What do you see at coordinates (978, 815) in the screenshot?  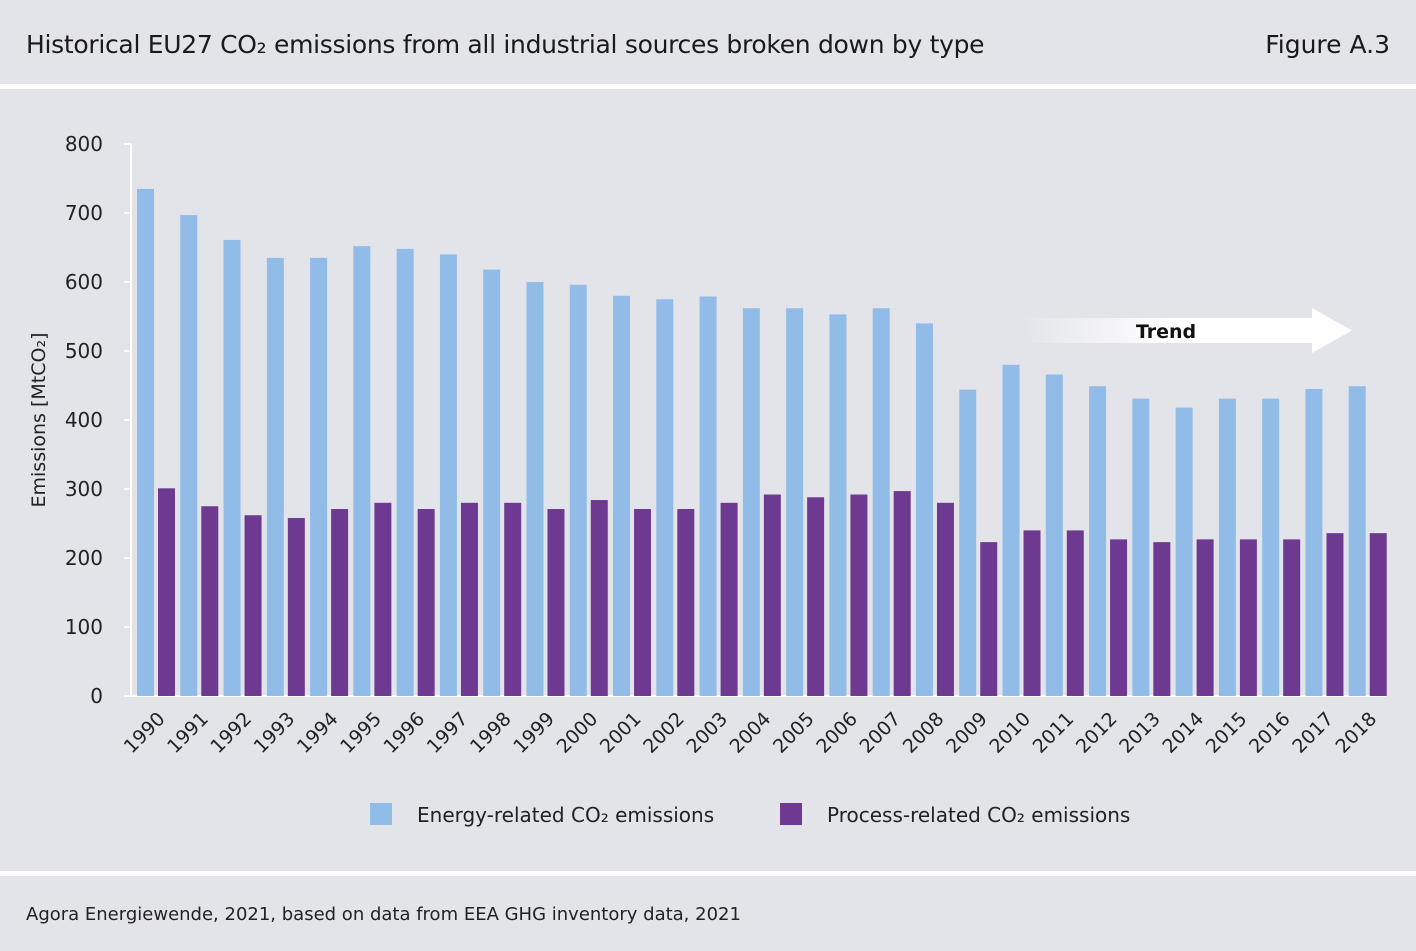 I see `legend-label-process: Process-related CO₂ emissions` at bounding box center [978, 815].